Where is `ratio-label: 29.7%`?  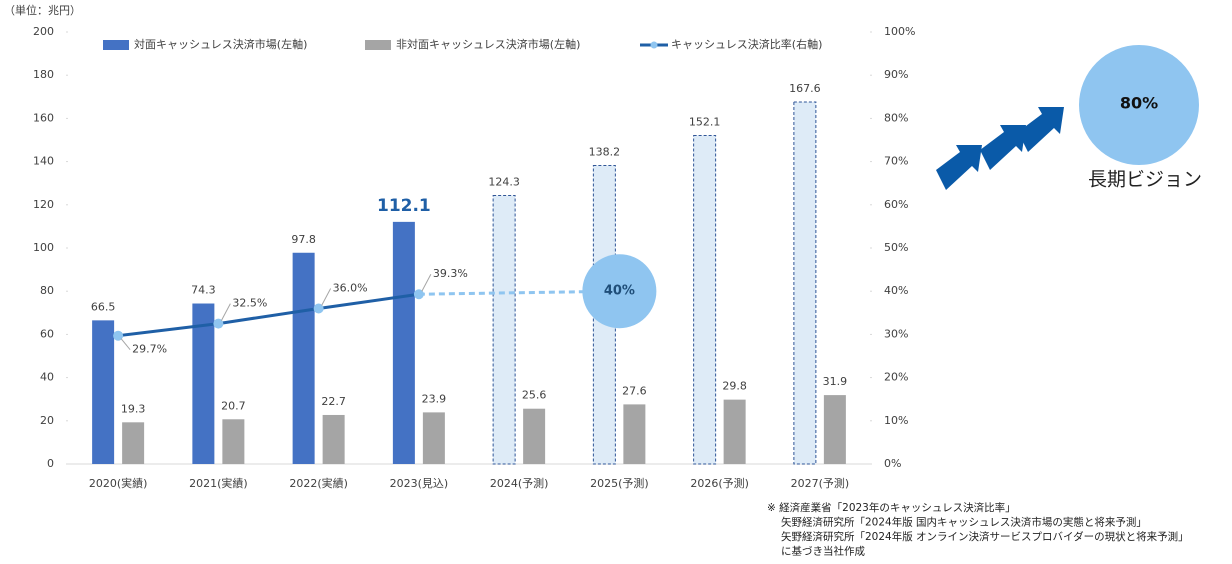 ratio-label: 29.7% is located at coordinates (149, 349).